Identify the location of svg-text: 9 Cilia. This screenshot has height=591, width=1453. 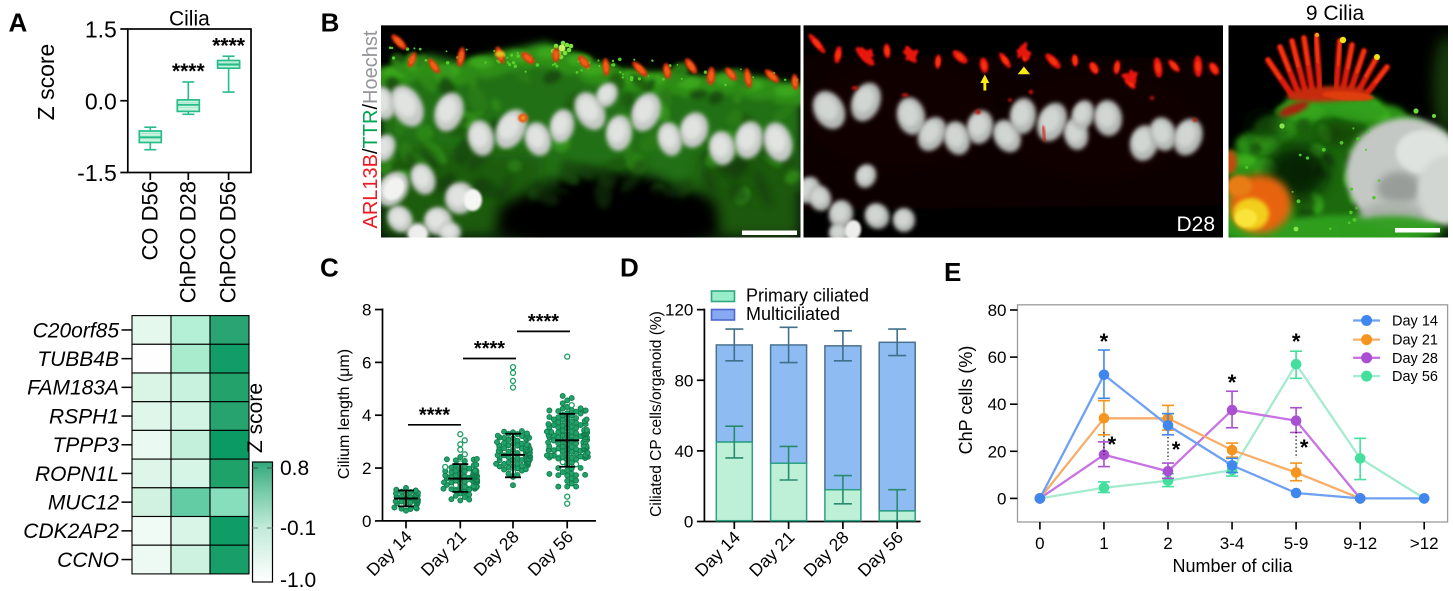
(1335, 13).